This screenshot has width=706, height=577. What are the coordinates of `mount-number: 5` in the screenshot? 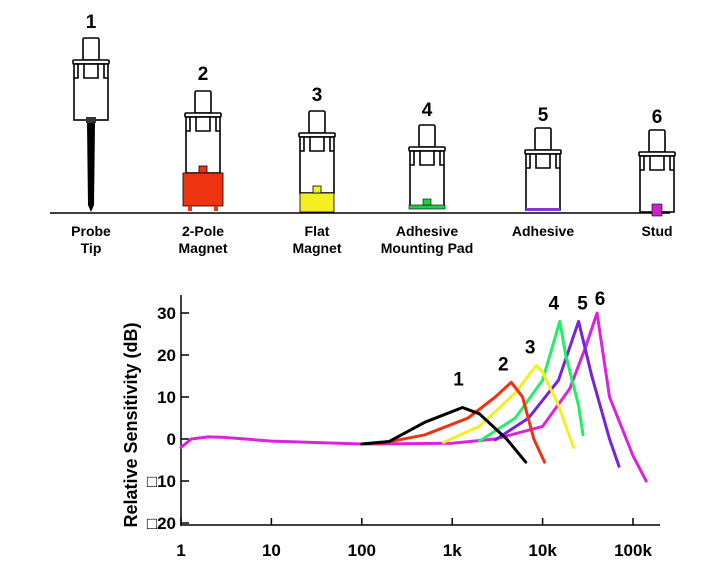 It's located at (543, 115).